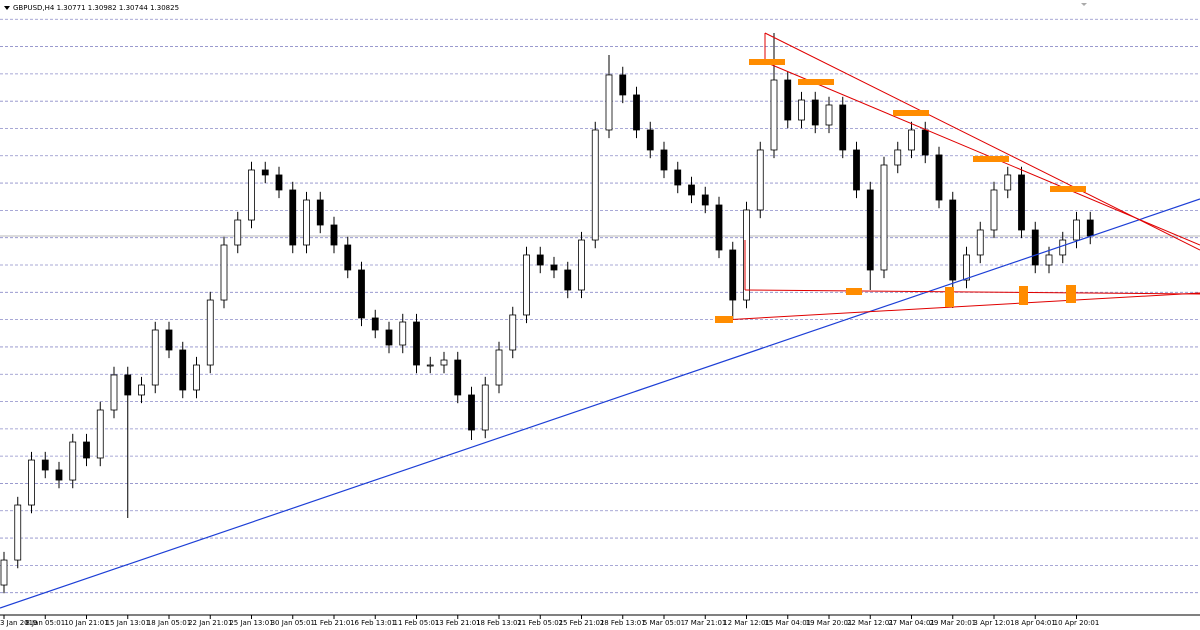  I want to click on x-tick-label: 25 Jan 13:01, so click(251, 623).